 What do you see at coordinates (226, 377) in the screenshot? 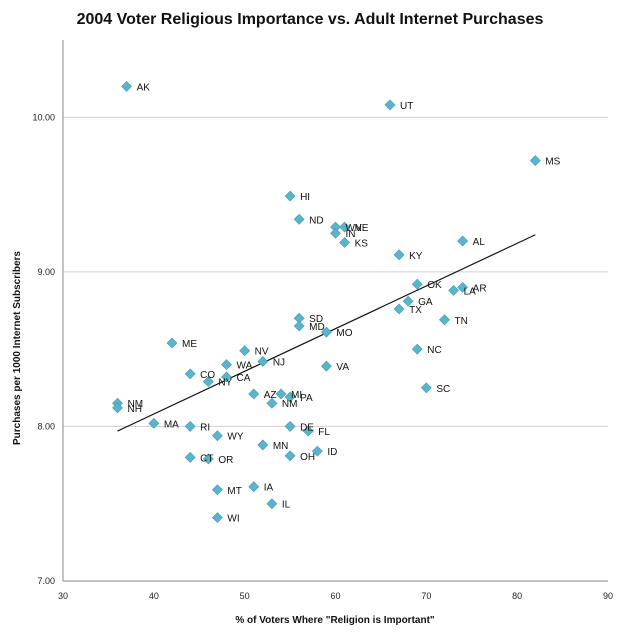
I see `data-point-ca` at bounding box center [226, 377].